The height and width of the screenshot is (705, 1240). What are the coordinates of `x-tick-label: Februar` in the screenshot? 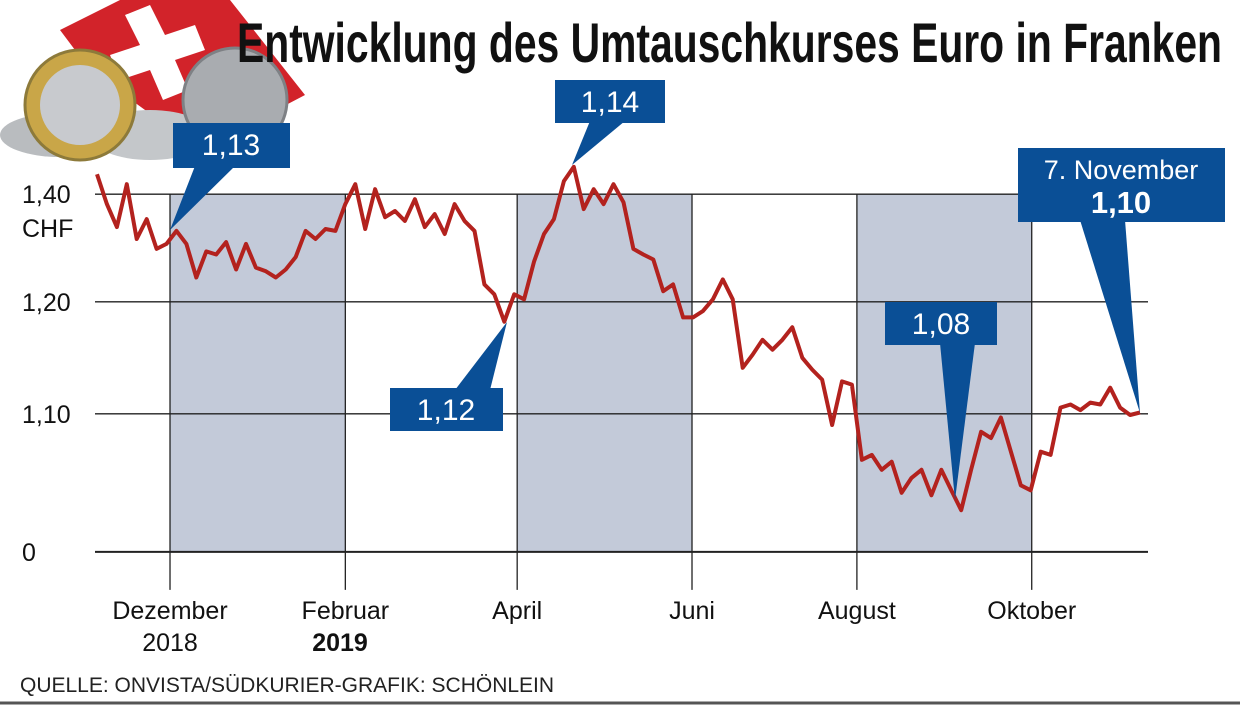 It's located at (346, 611).